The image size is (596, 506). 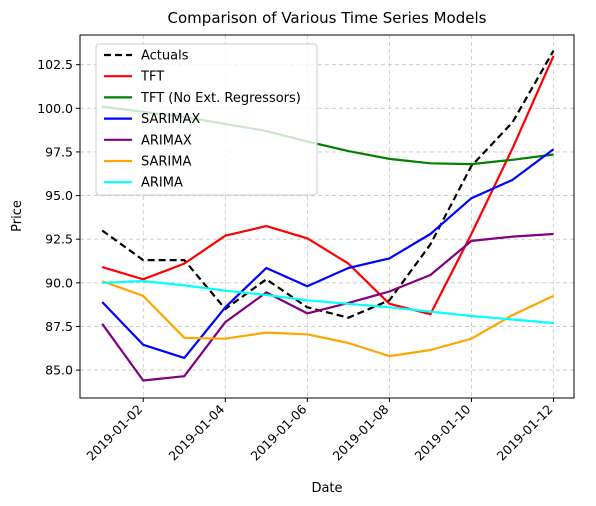 I want to click on y-tick-label: 87.5, so click(x=59, y=326).